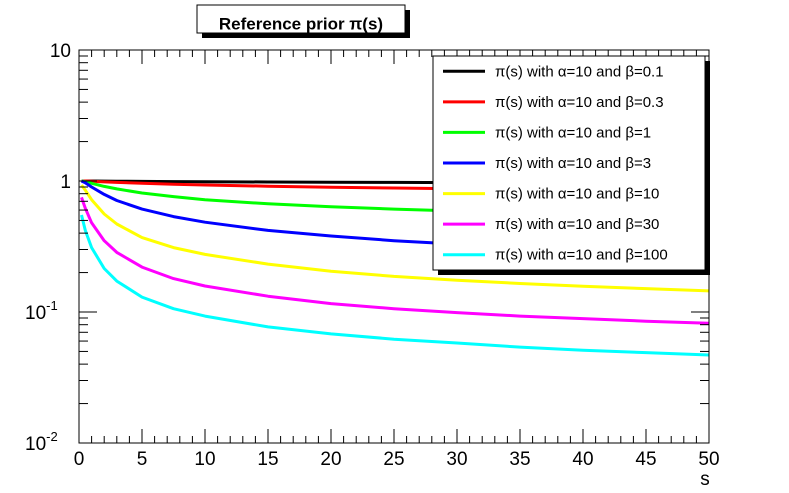 Image resolution: width=789 pixels, height=493 pixels. I want to click on chart-title: Reference prior π(s), so click(303, 21).